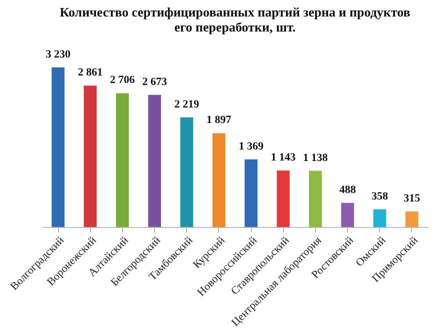 The width and height of the screenshot is (448, 334). Describe the element at coordinates (187, 104) in the screenshot. I see `data-label: 2 219` at that location.